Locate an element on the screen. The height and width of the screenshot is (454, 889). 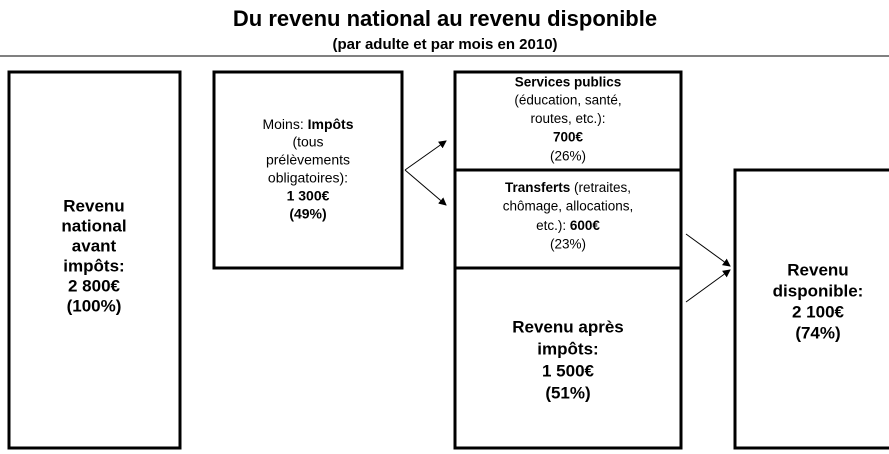
text-line: routes, etc.): is located at coordinates (567, 118).